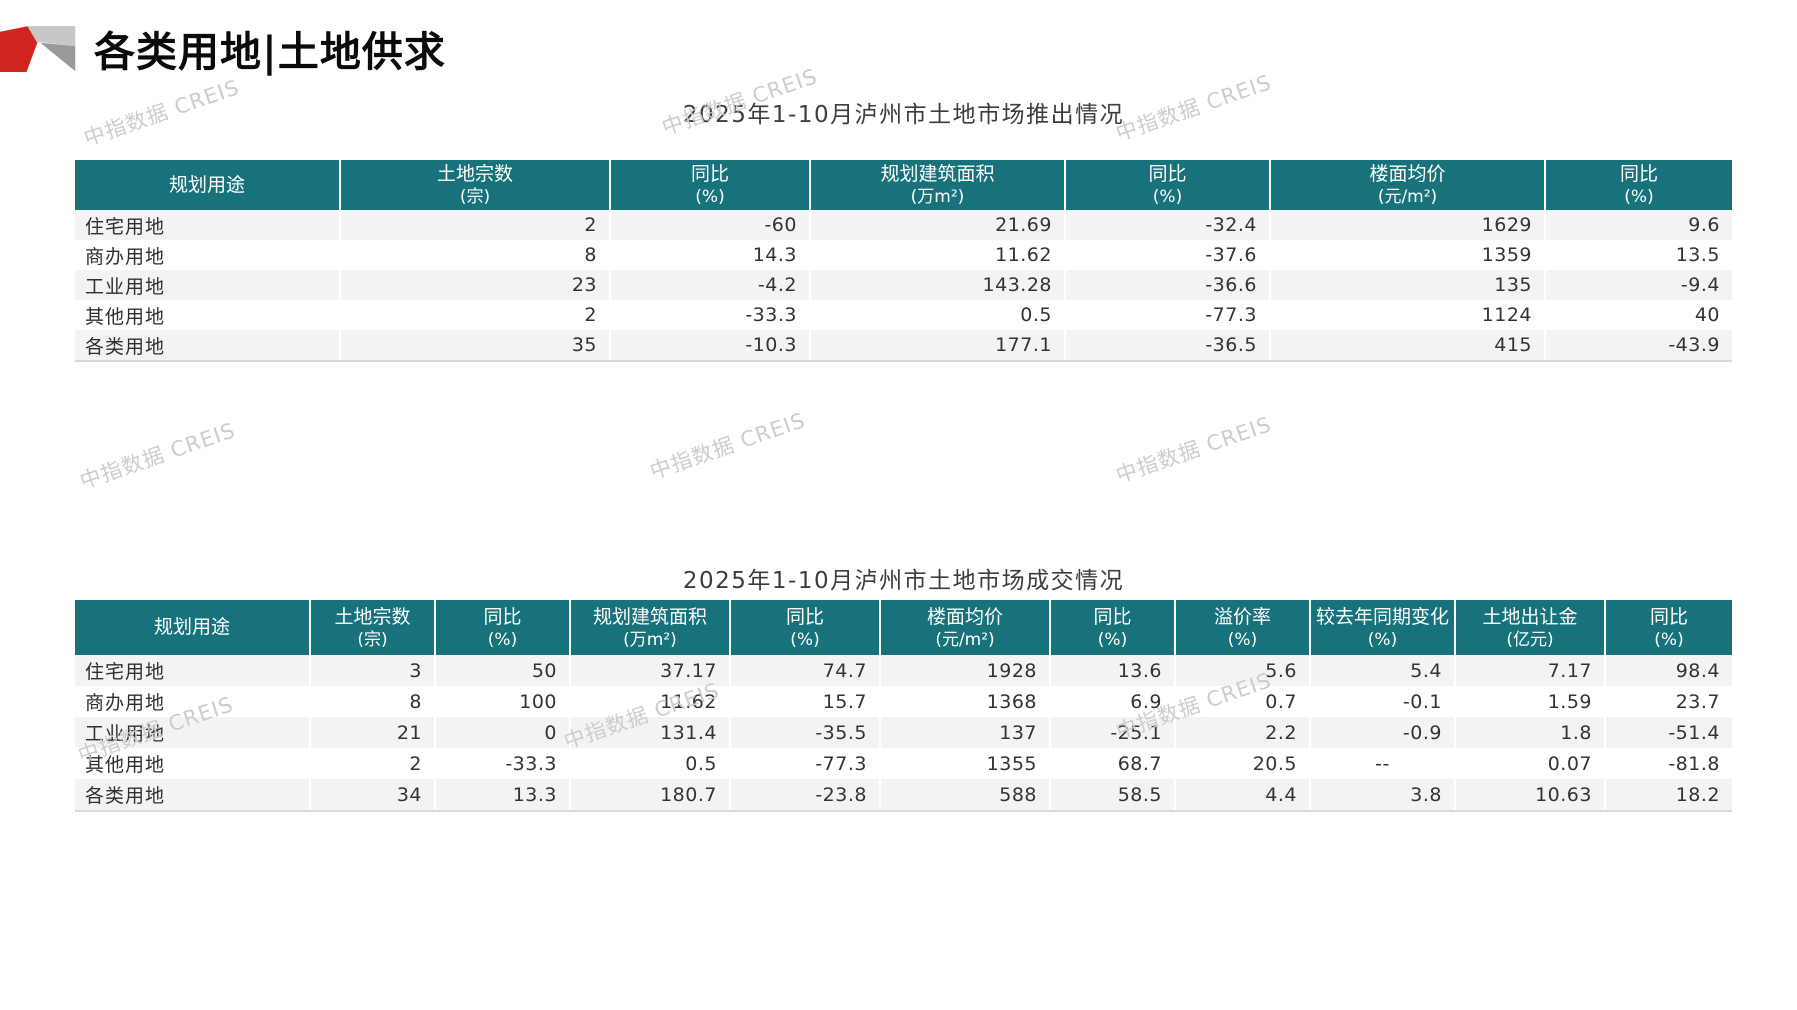 This screenshot has height=1010, width=1797. I want to click on table-row: 各类用地 35 -10.3 177.1 -36.5 415 -43.9, so click(903, 346).